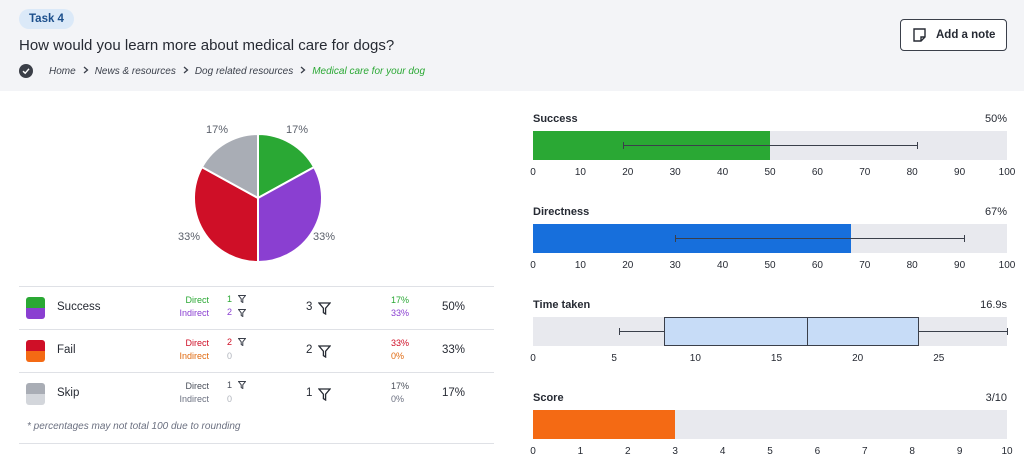 The image size is (1024, 467). I want to click on row-label: Fail, so click(66, 350).